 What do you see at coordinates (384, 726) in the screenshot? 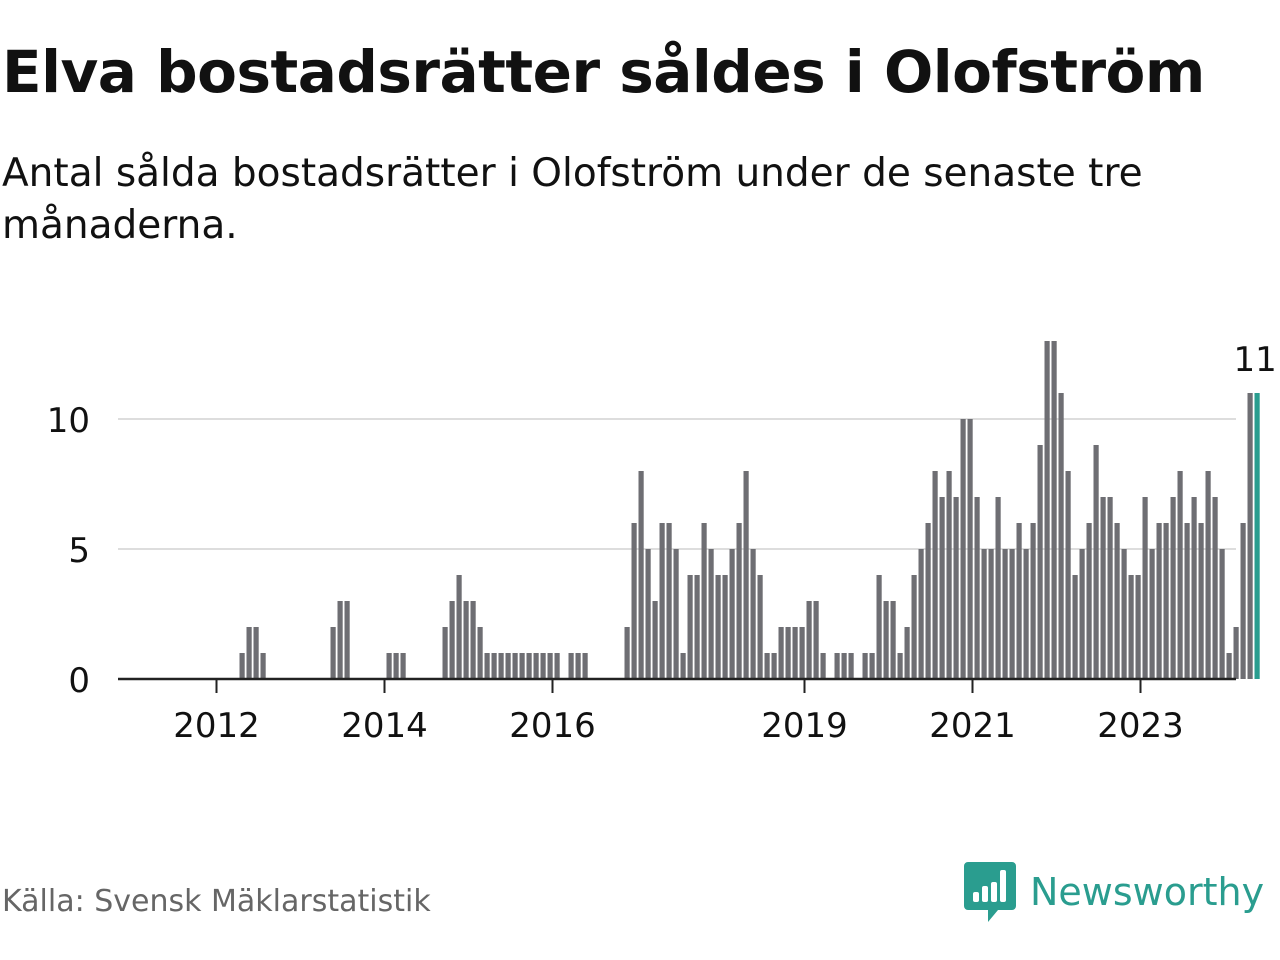
I see `x-tick-label: 2014` at bounding box center [384, 726].